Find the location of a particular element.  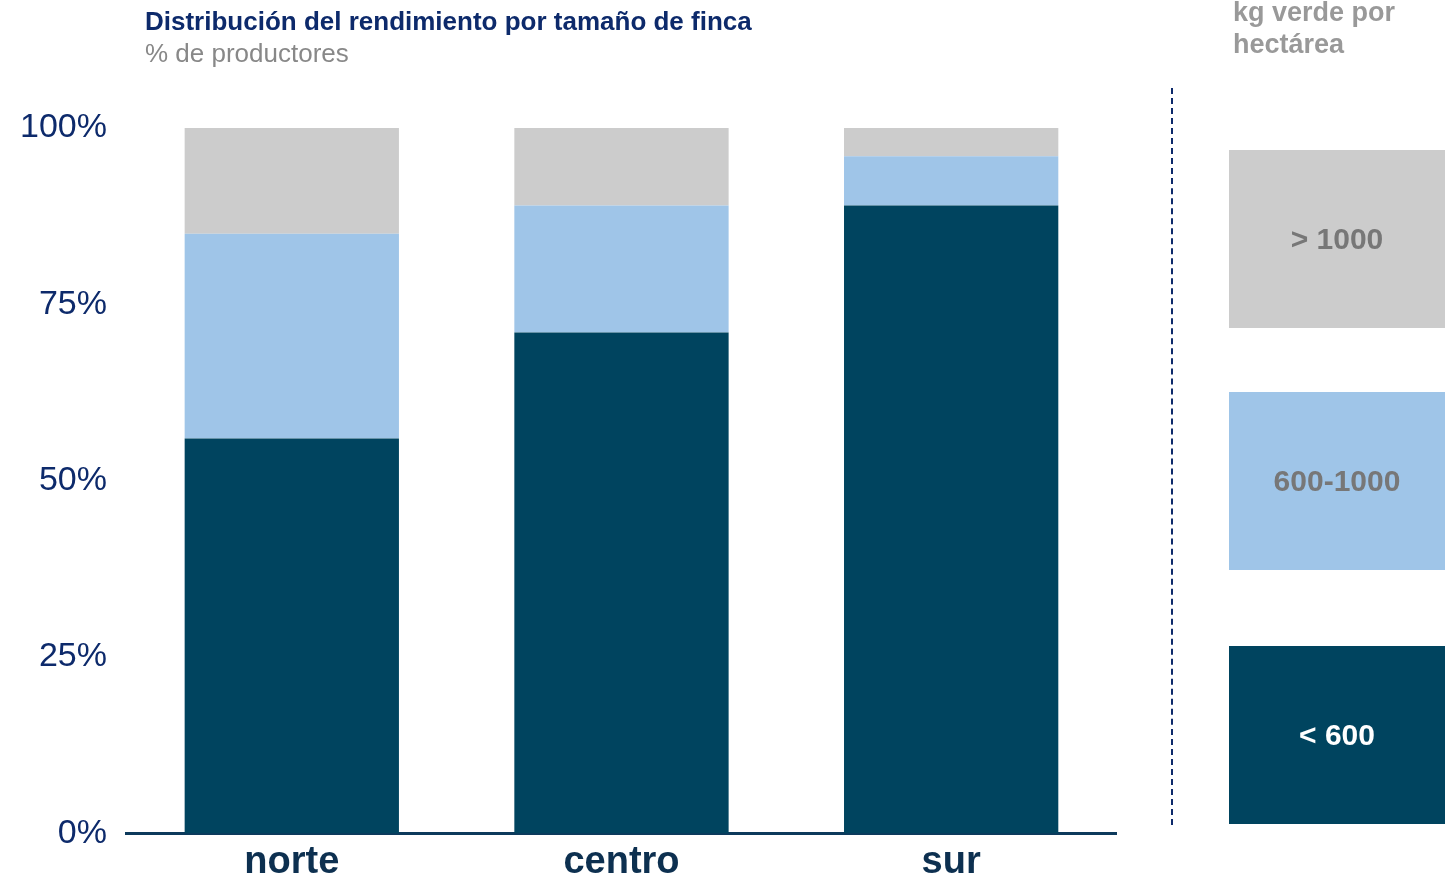

y-tick-label: 25% is located at coordinates (72, 654).